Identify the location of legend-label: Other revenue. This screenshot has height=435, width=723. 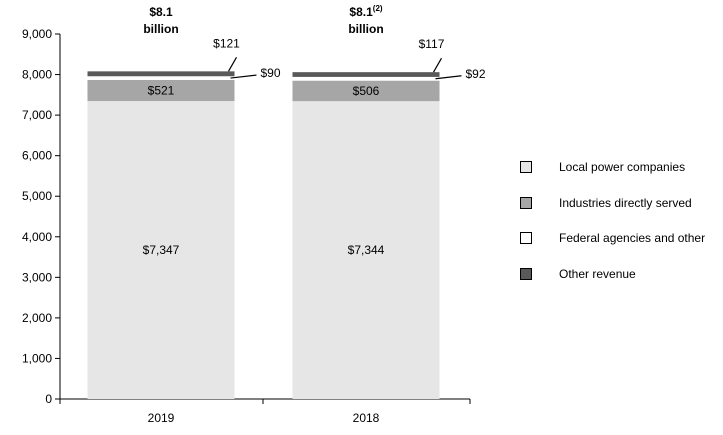
(597, 273).